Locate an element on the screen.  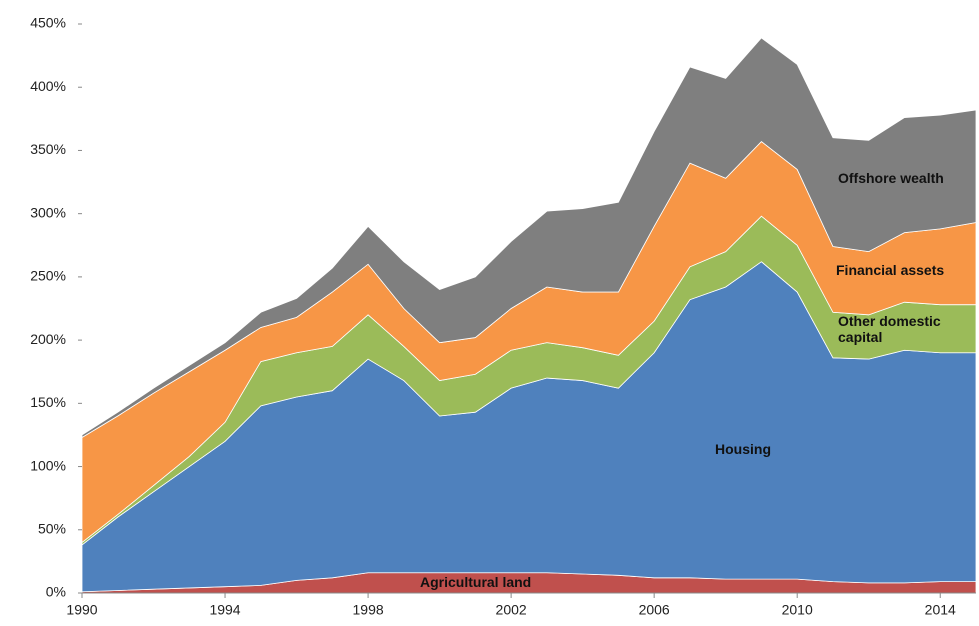
series-label: Agricultural land is located at coordinates (476, 582).